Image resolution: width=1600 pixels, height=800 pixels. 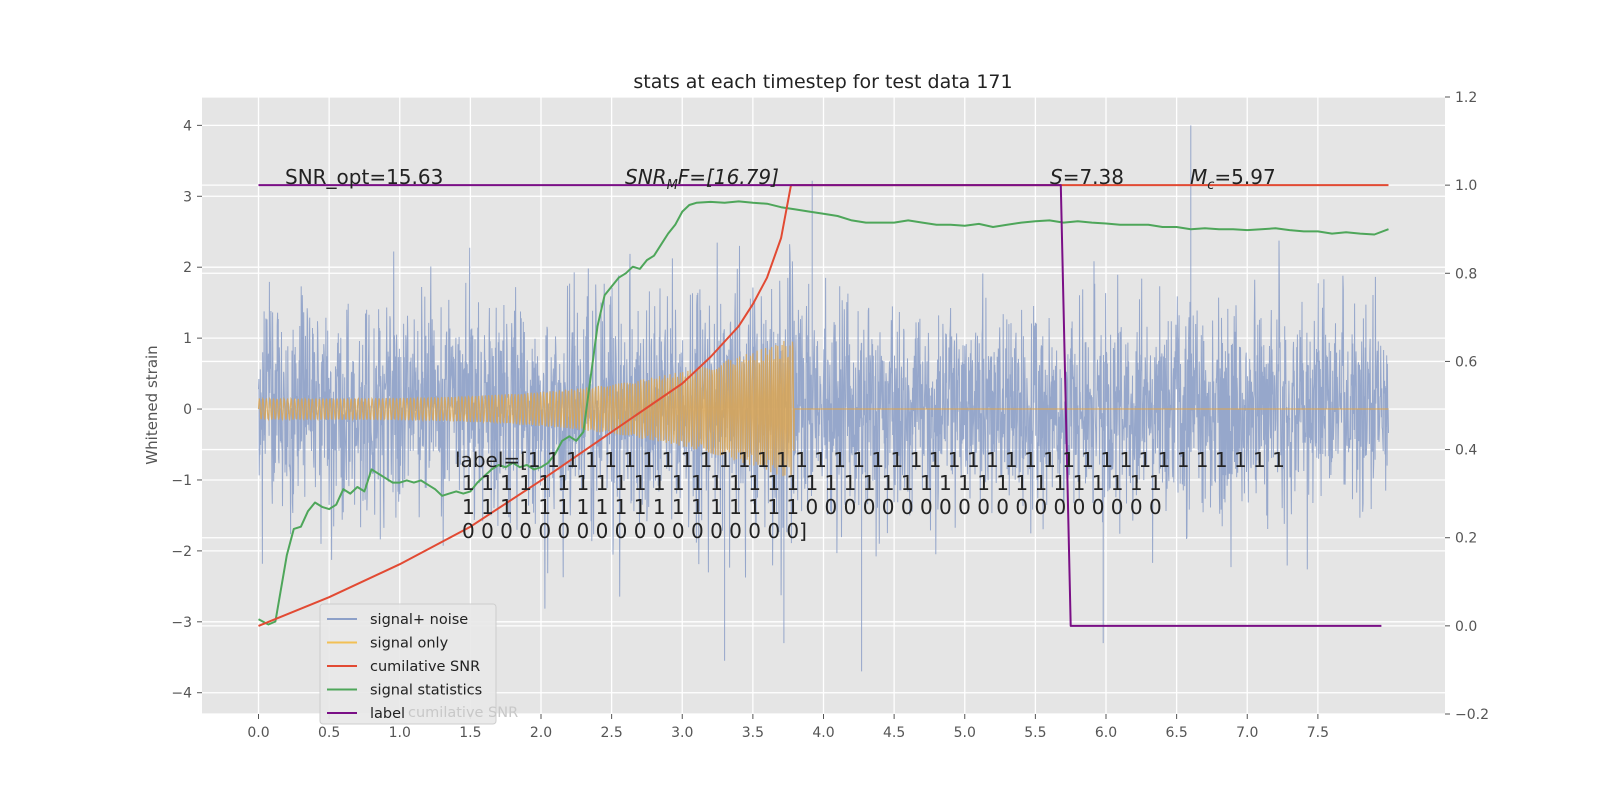 What do you see at coordinates (1035, 733) in the screenshot?
I see `x-tick-label: 5.5` at bounding box center [1035, 733].